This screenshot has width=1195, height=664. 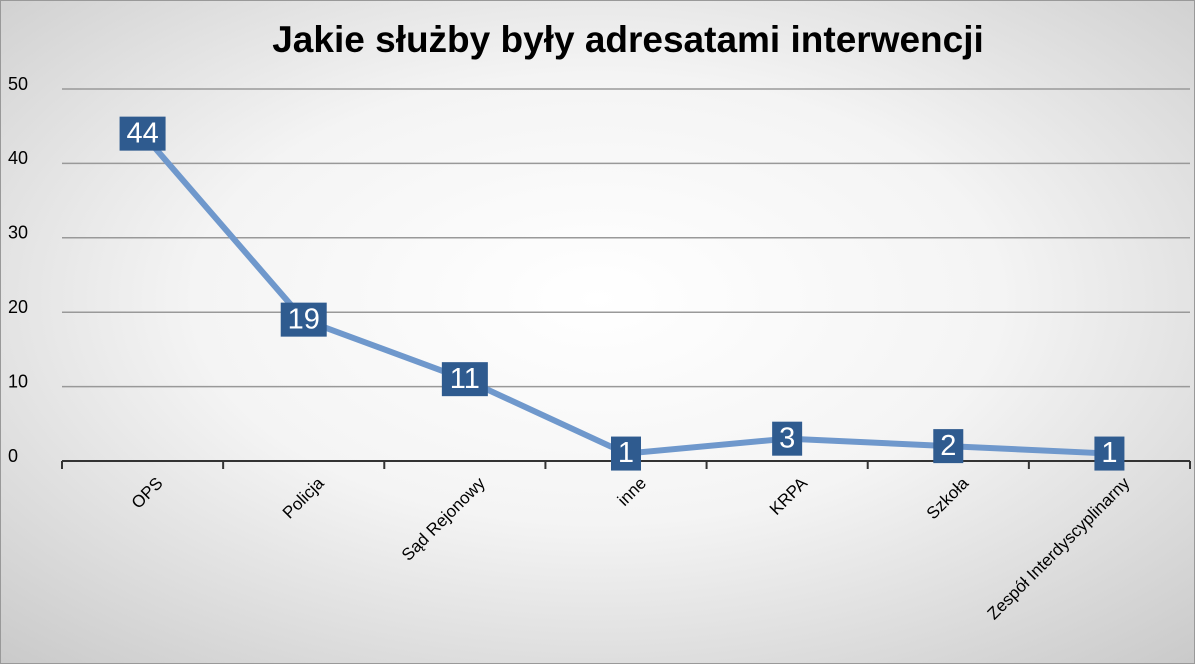 I want to click on y-tick-label: 50, so click(x=18, y=84).